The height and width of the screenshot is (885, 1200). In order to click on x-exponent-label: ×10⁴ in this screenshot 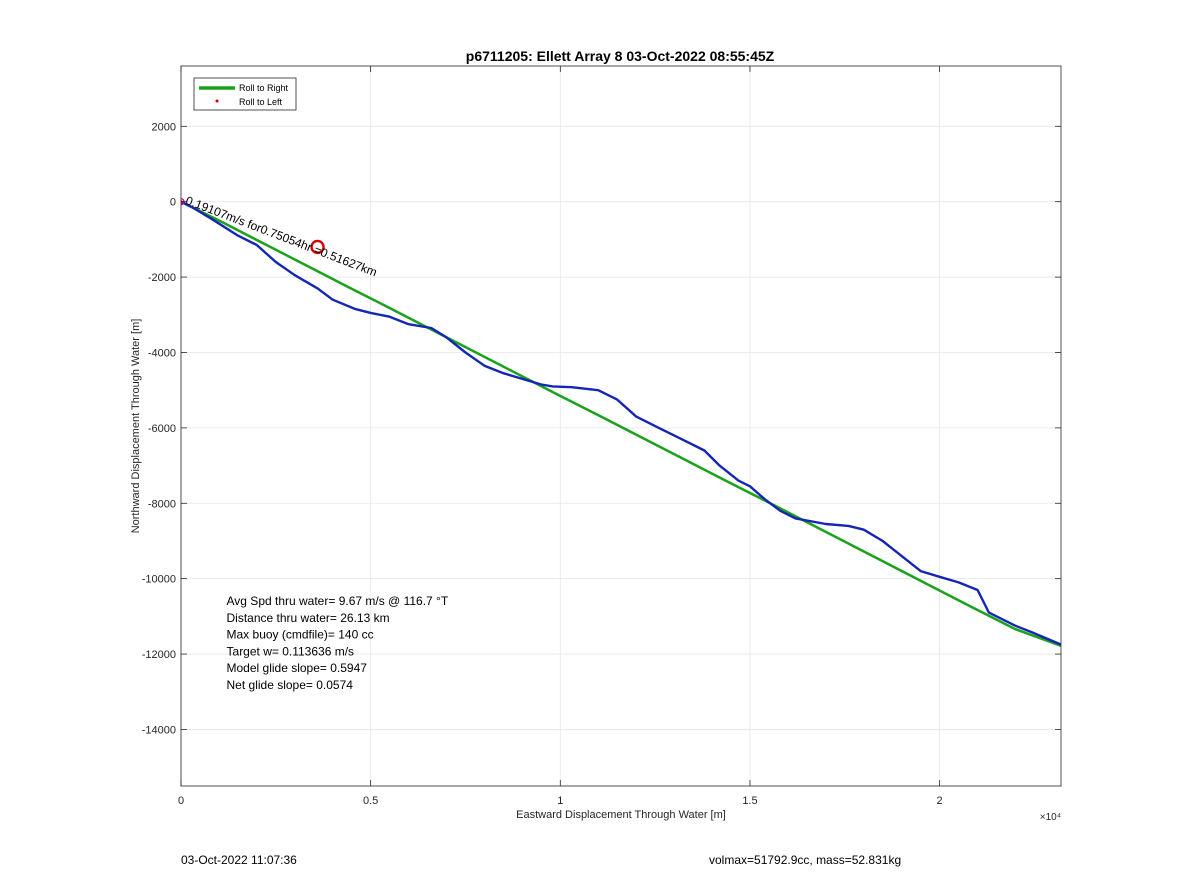, I will do `click(1050, 817)`.